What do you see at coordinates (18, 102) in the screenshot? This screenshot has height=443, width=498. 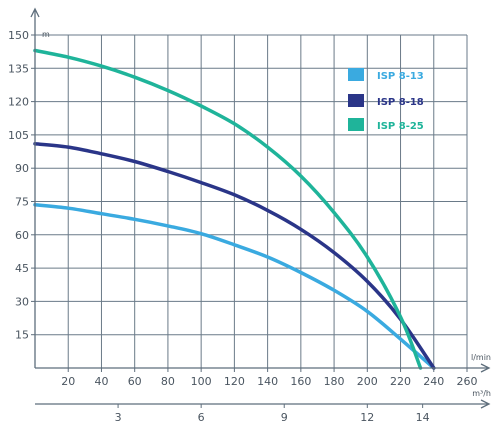 I see `y-tick-label: 120` at bounding box center [18, 102].